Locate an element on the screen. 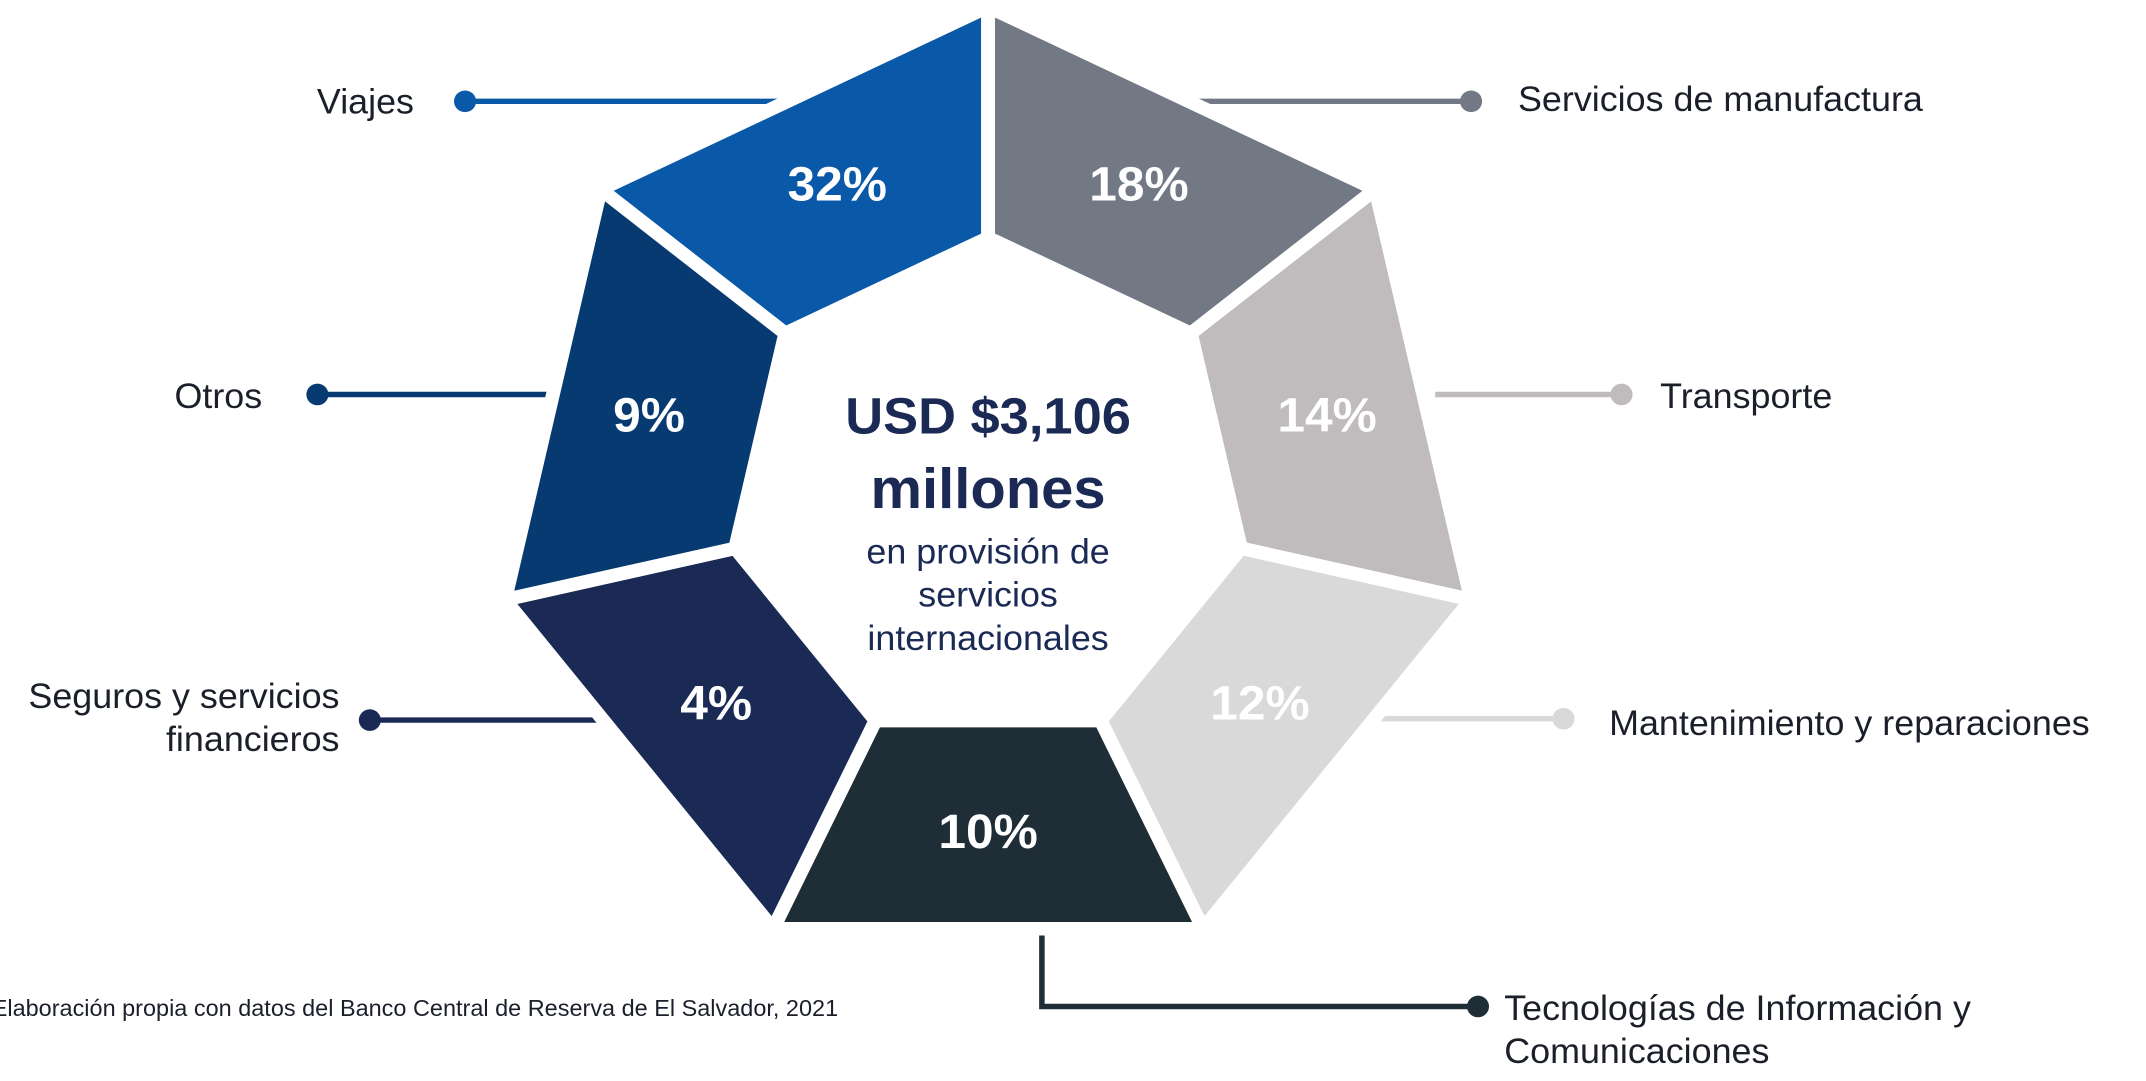 The height and width of the screenshot is (1081, 2146). value-label: 14% is located at coordinates (1326, 415).